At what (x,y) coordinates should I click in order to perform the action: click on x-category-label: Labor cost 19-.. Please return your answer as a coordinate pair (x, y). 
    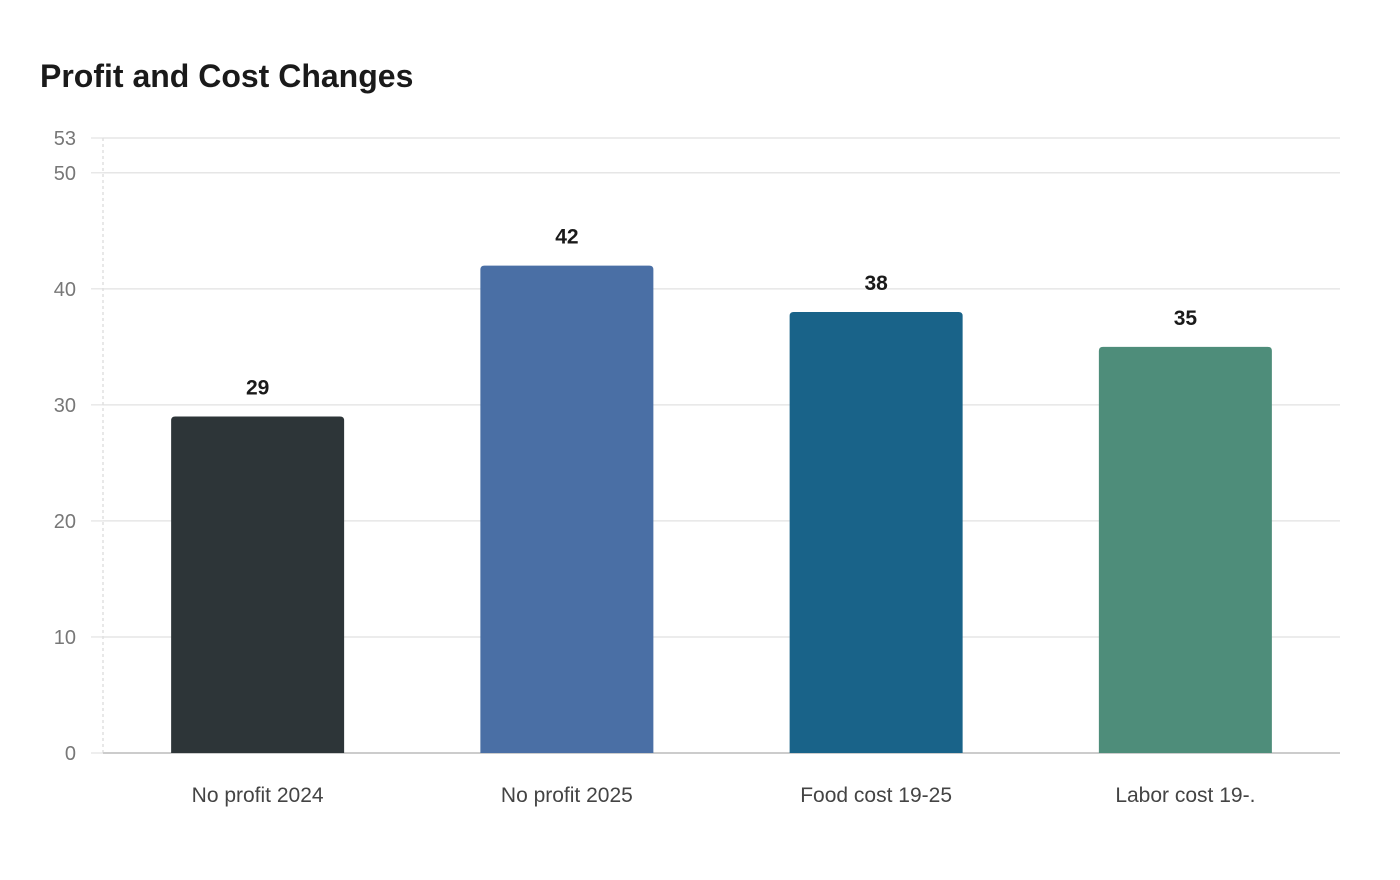
    Looking at the image, I should click on (1185, 795).